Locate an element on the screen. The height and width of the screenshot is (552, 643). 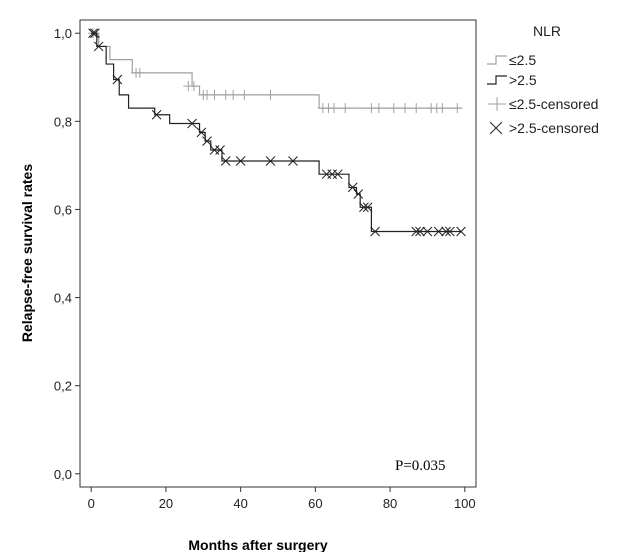
y-tick-label: 1,0 is located at coordinates (63, 33).